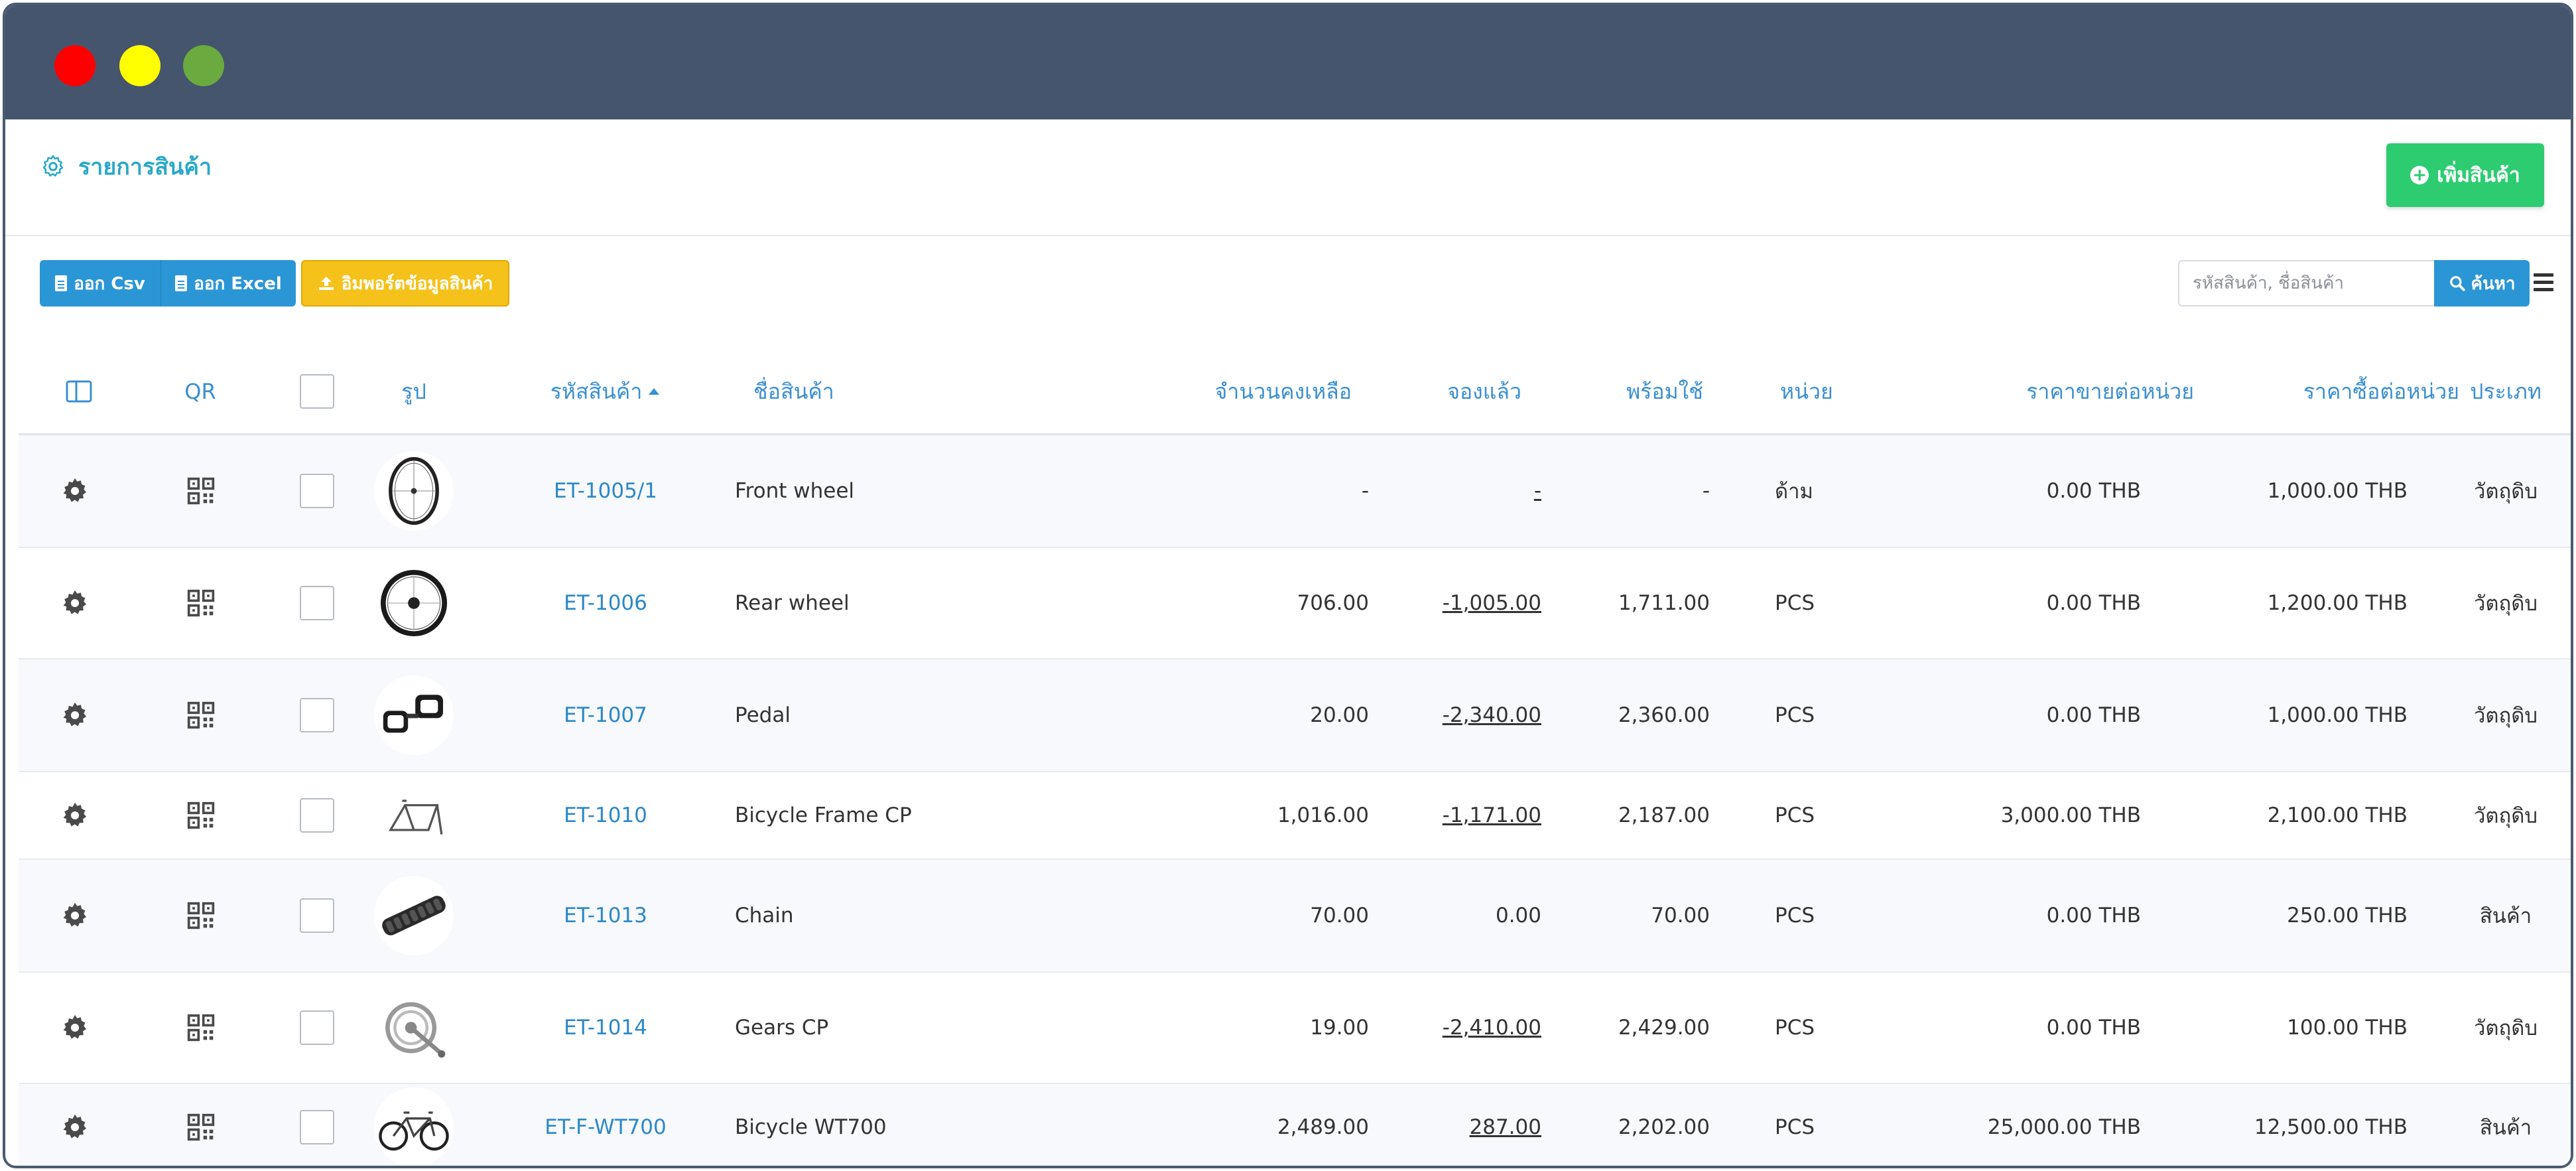 The width and height of the screenshot is (2576, 1171). Describe the element at coordinates (2110, 391) in the screenshot. I see `column-header-sell-price: ราคาขายต่อหน่วย` at that location.